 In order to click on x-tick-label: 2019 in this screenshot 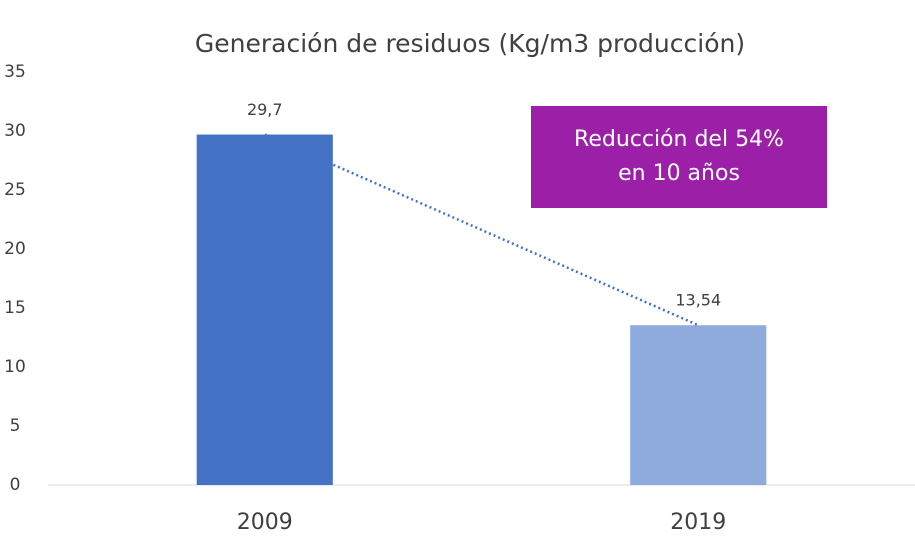, I will do `click(698, 522)`.